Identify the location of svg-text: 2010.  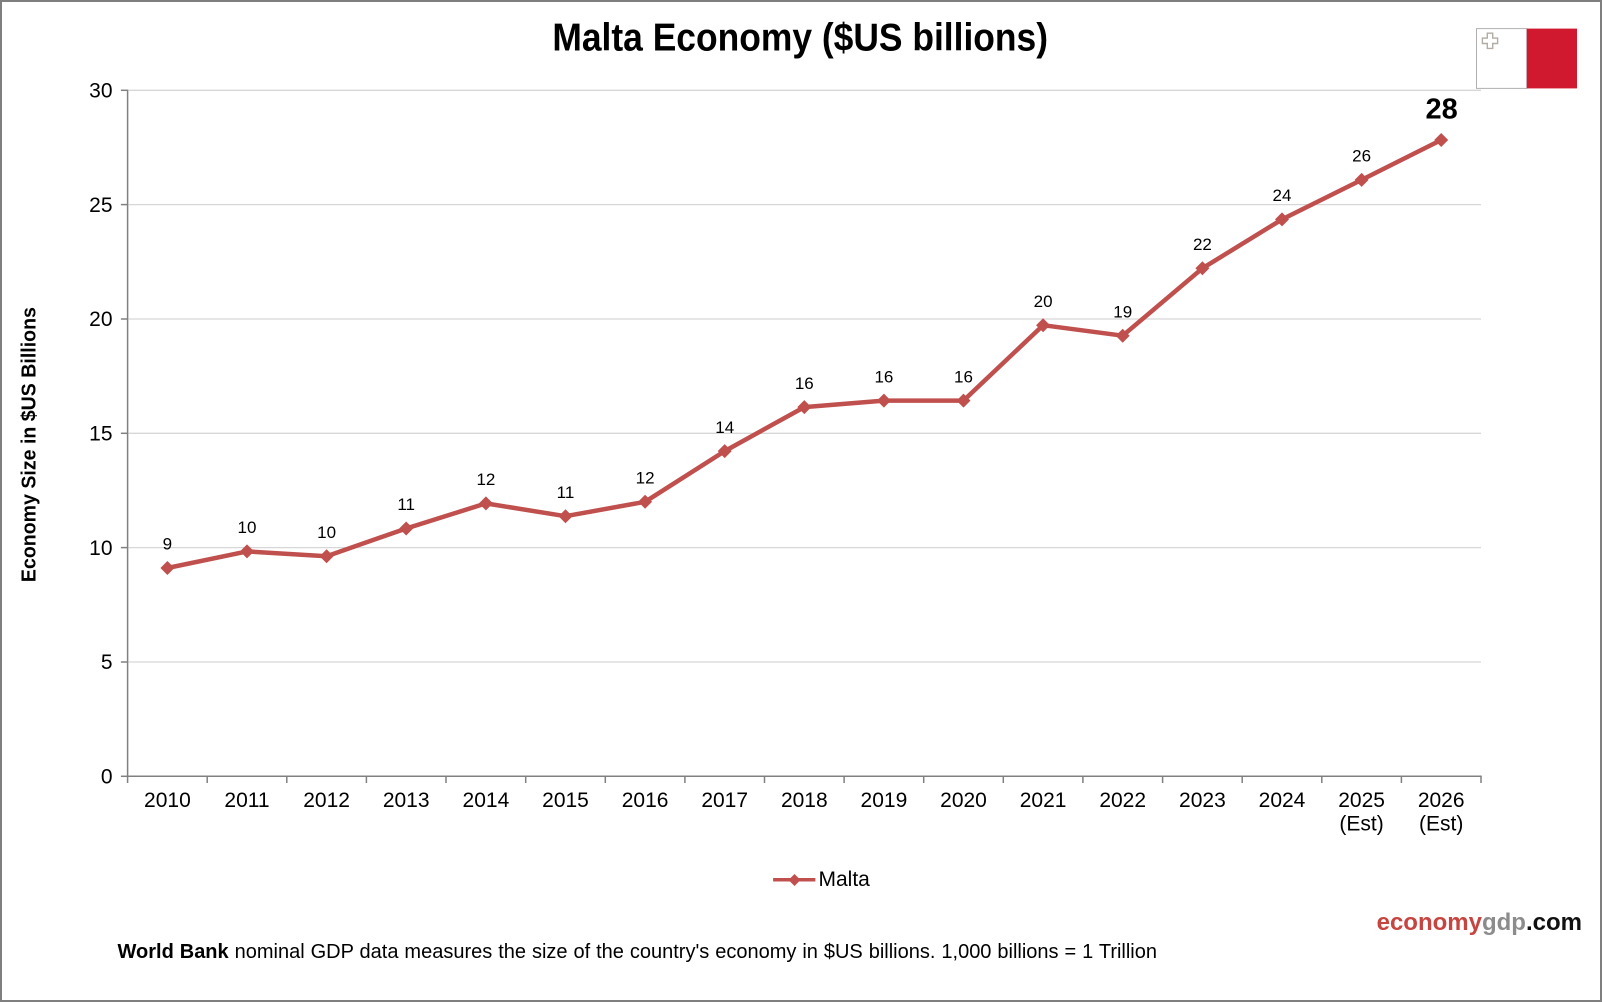
(167, 800).